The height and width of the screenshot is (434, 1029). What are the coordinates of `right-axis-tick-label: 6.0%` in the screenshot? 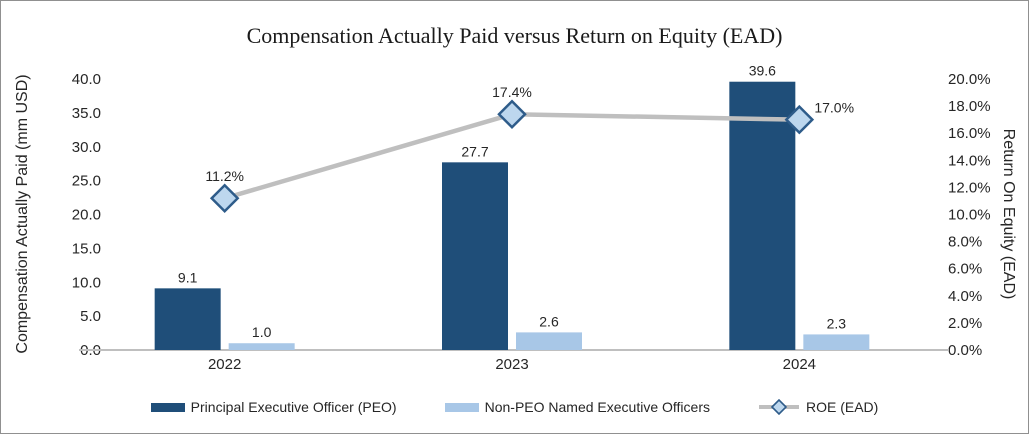 It's located at (965, 269).